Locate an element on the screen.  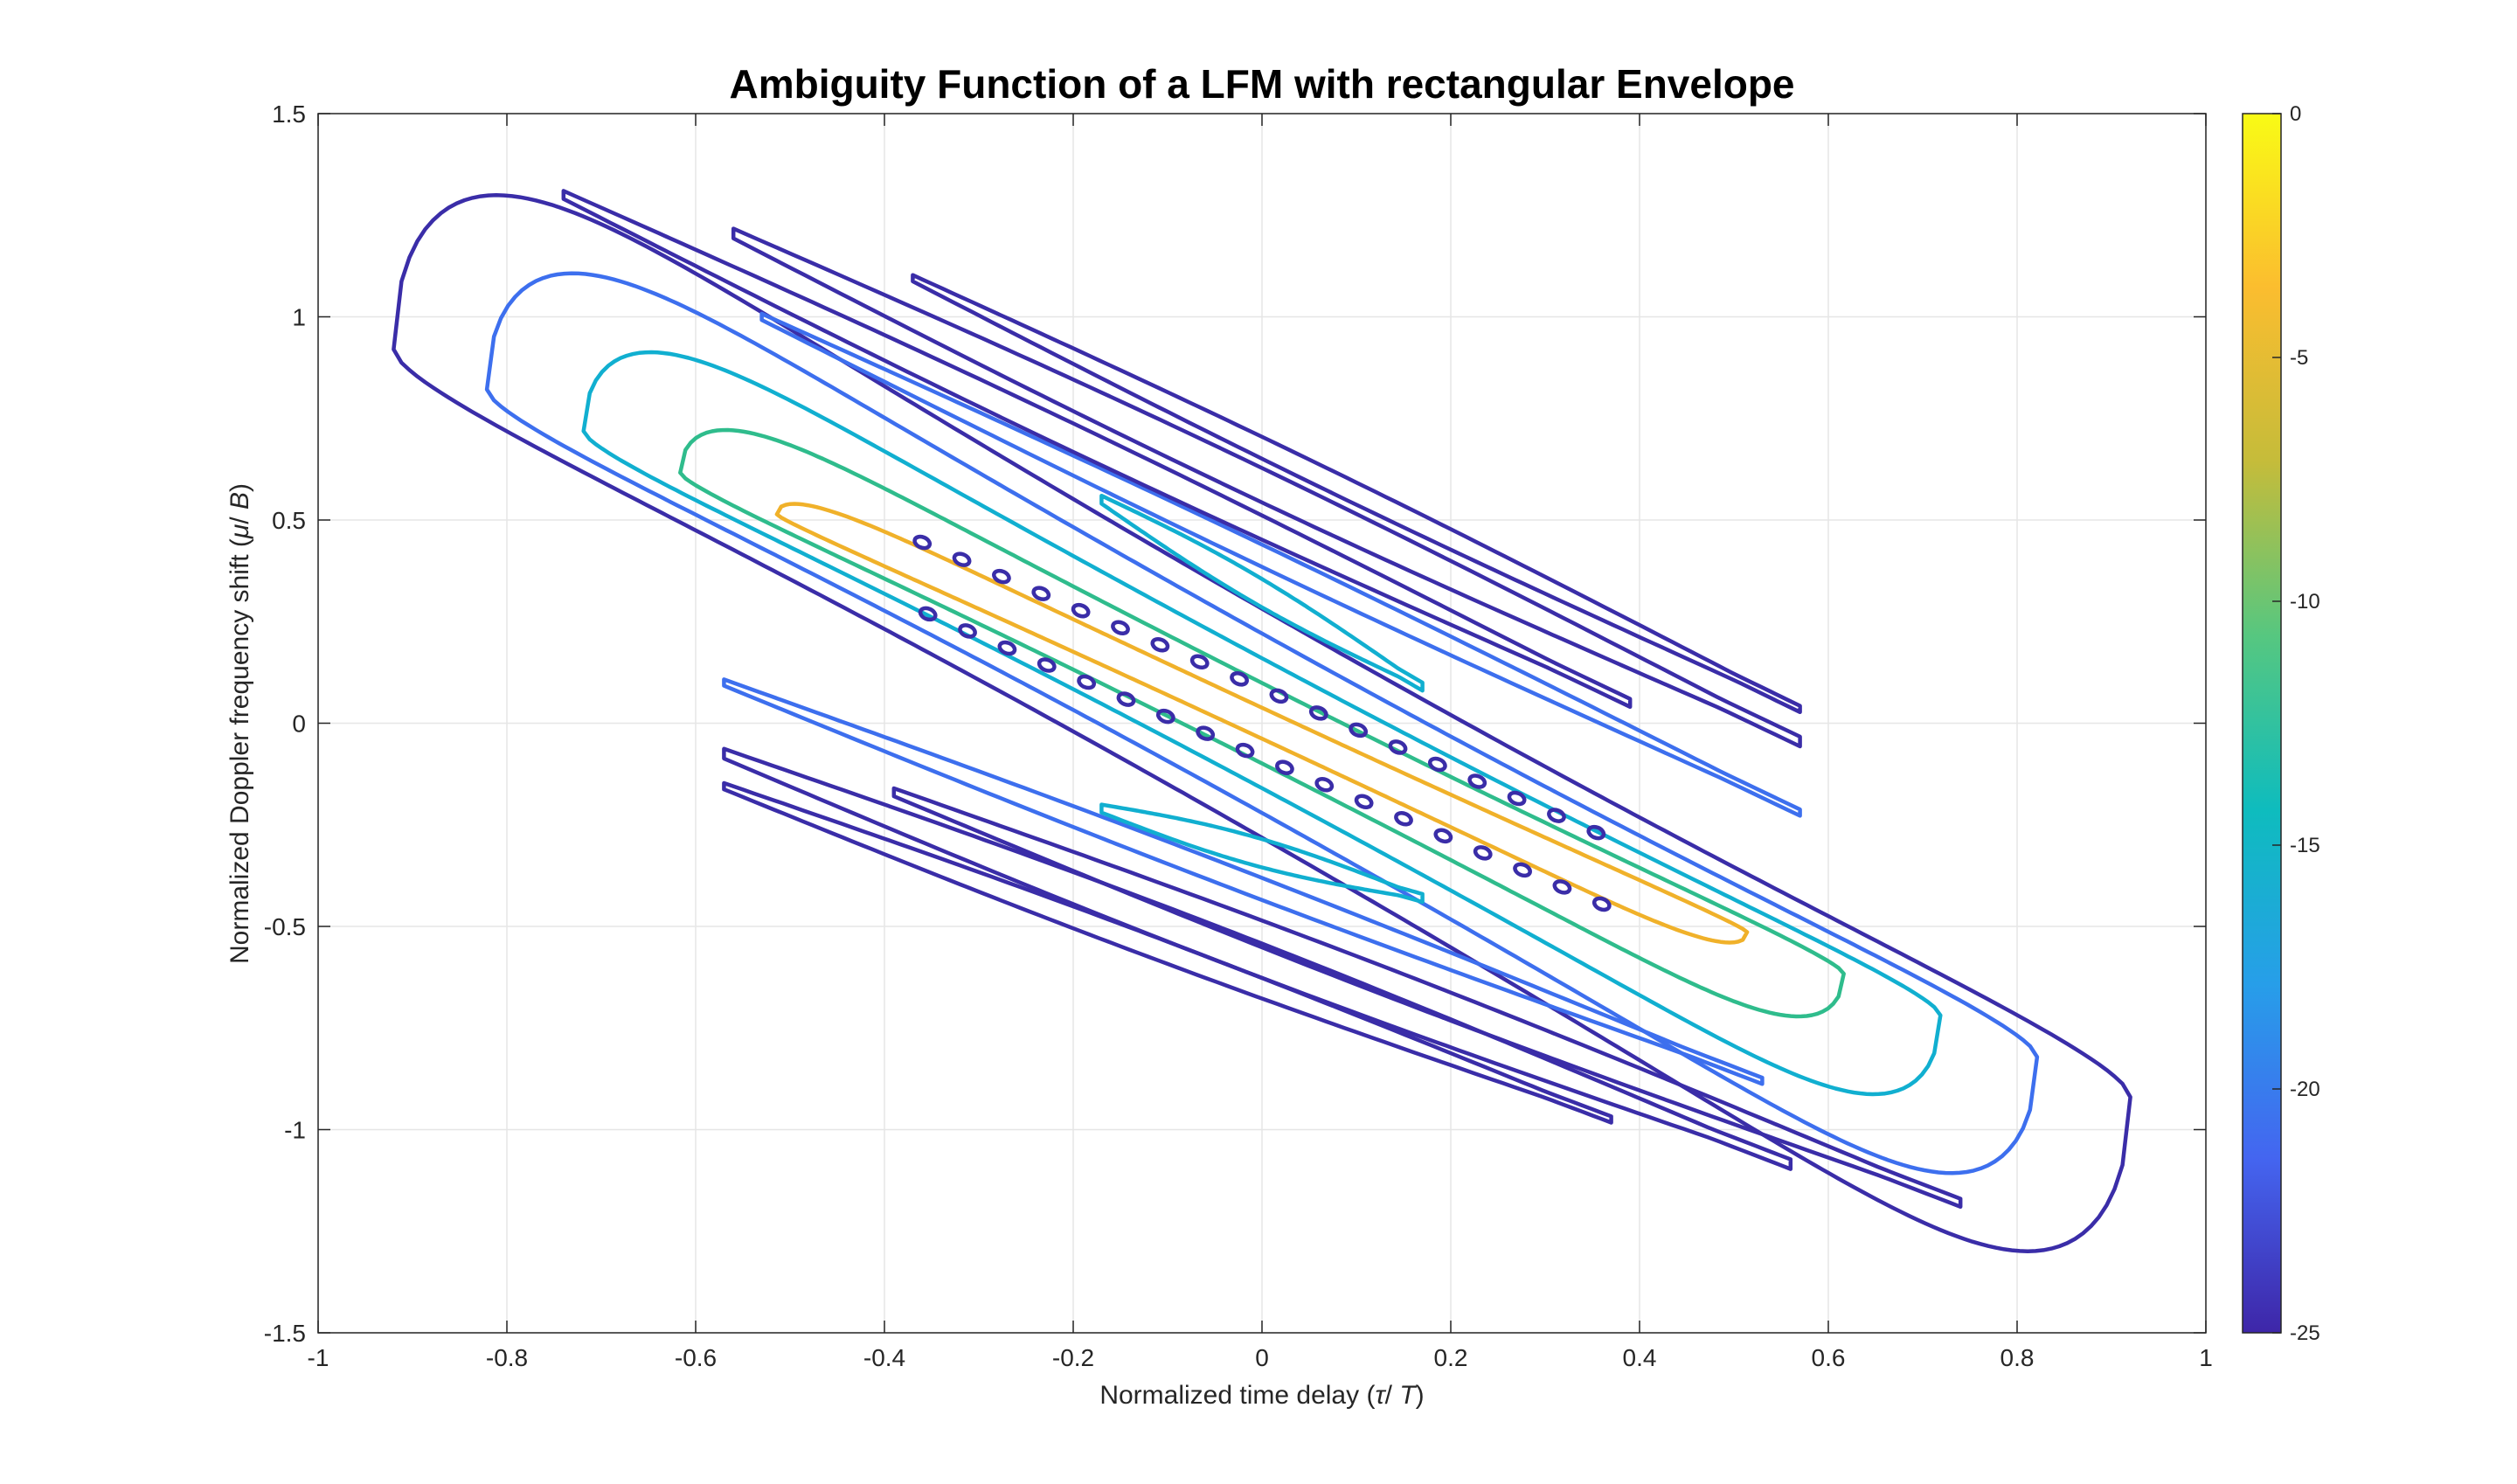
y-tick-label: 0 is located at coordinates (299, 724).